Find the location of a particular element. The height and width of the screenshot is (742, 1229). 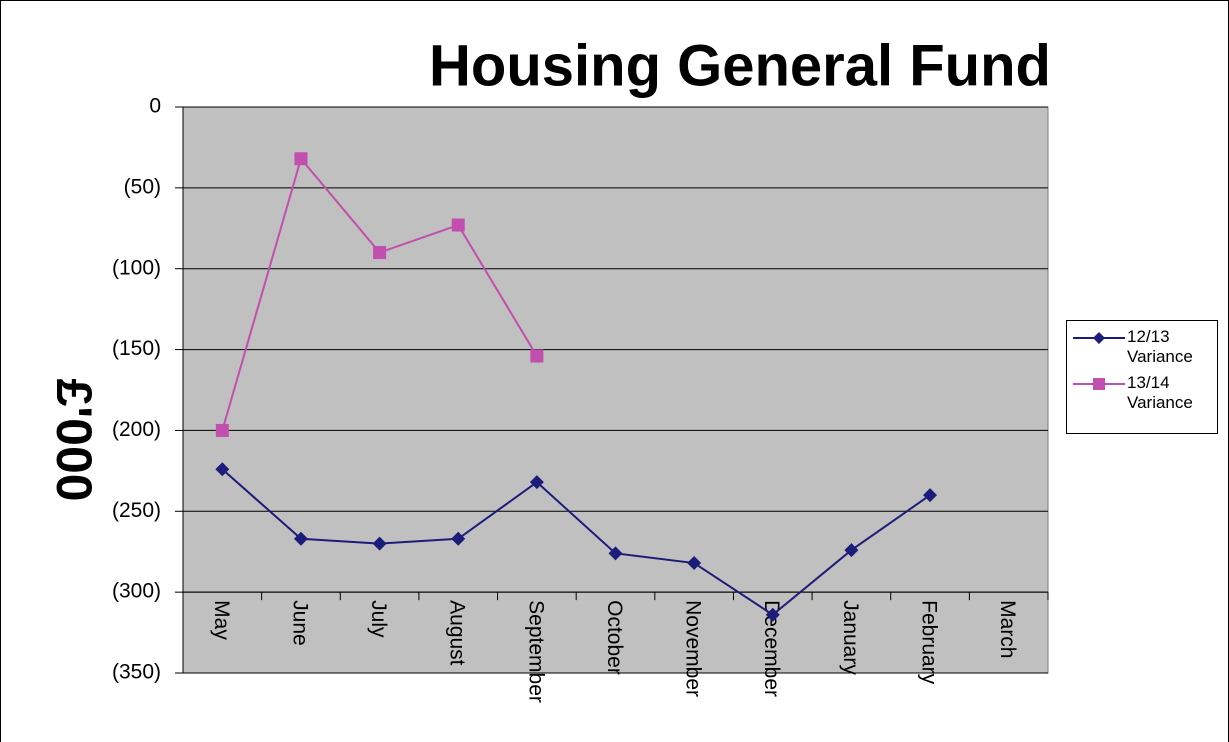

x-tick-label: August is located at coordinates (457, 633).